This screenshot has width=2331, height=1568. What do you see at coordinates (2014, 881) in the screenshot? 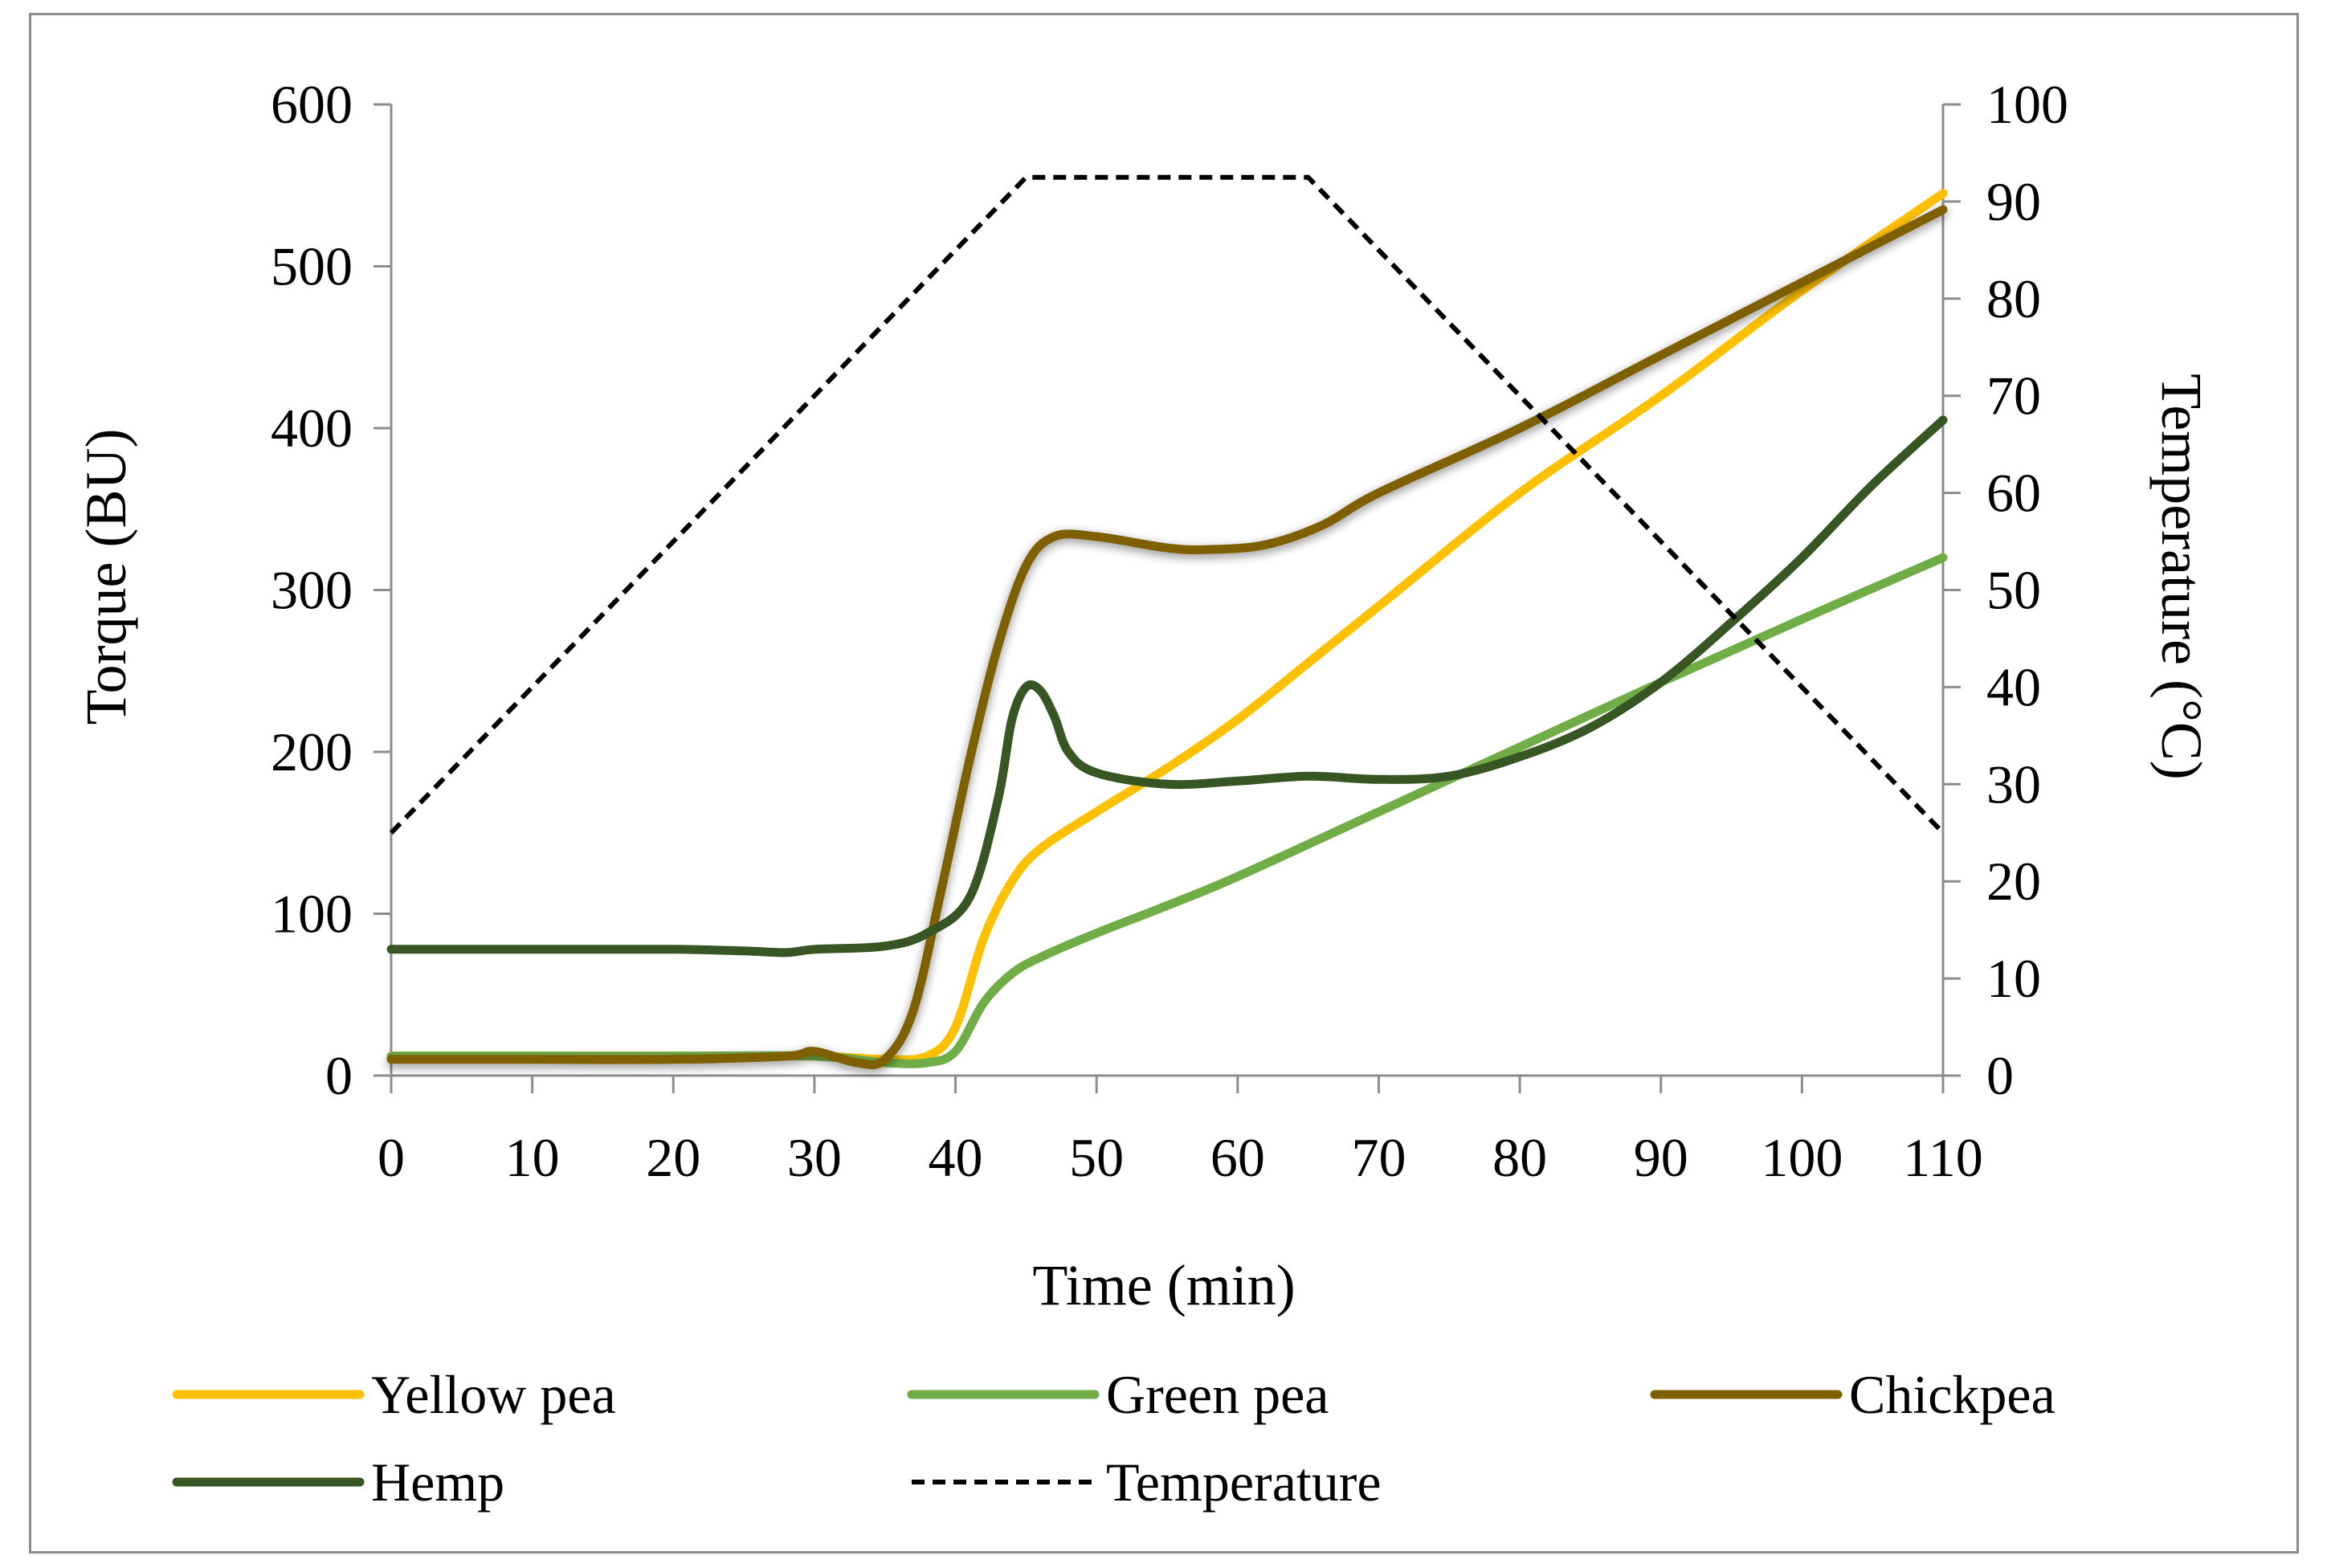
I see `y2-tick-label: 20` at bounding box center [2014, 881].